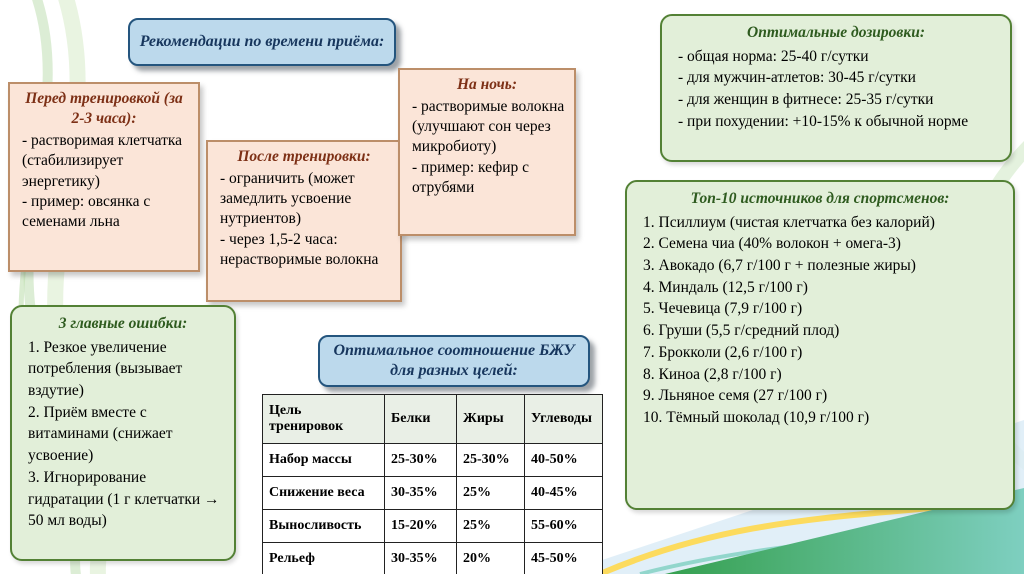 This screenshot has width=1024, height=574. What do you see at coordinates (323, 526) in the screenshot?
I see `table-cell: Выносливость` at bounding box center [323, 526].